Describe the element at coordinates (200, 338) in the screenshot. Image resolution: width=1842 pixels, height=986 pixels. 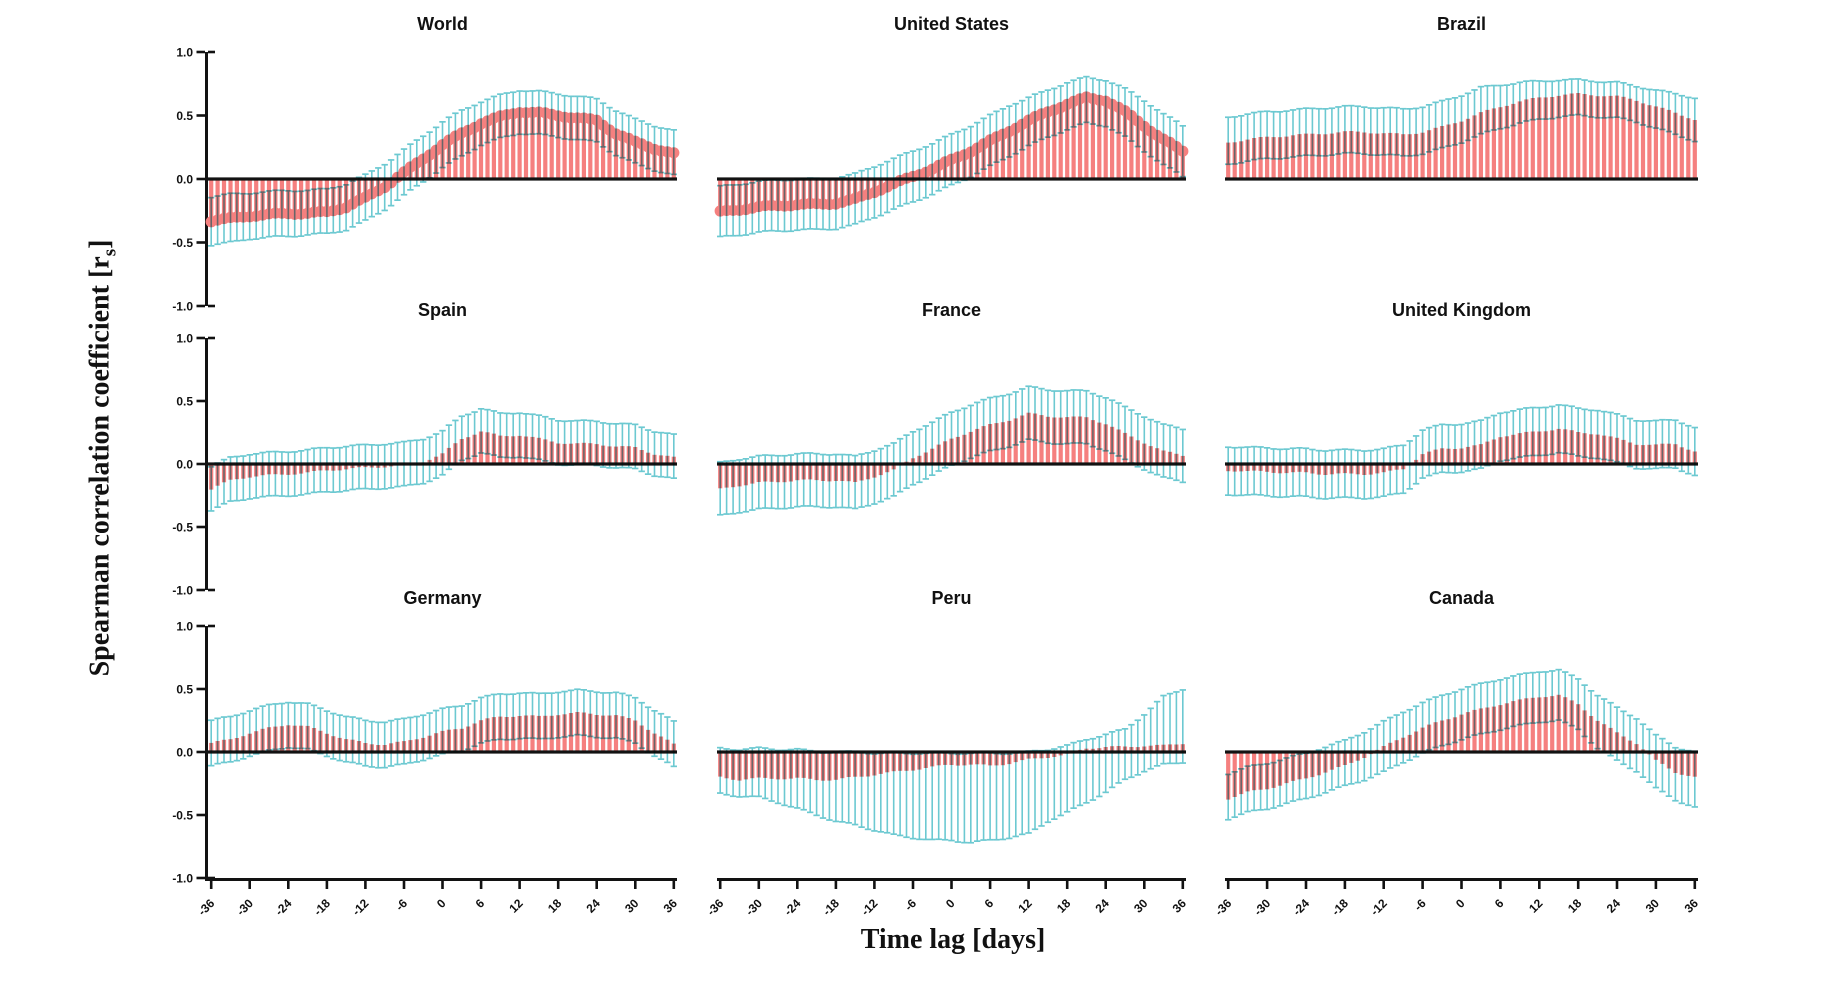
I see `y-tick` at that location.